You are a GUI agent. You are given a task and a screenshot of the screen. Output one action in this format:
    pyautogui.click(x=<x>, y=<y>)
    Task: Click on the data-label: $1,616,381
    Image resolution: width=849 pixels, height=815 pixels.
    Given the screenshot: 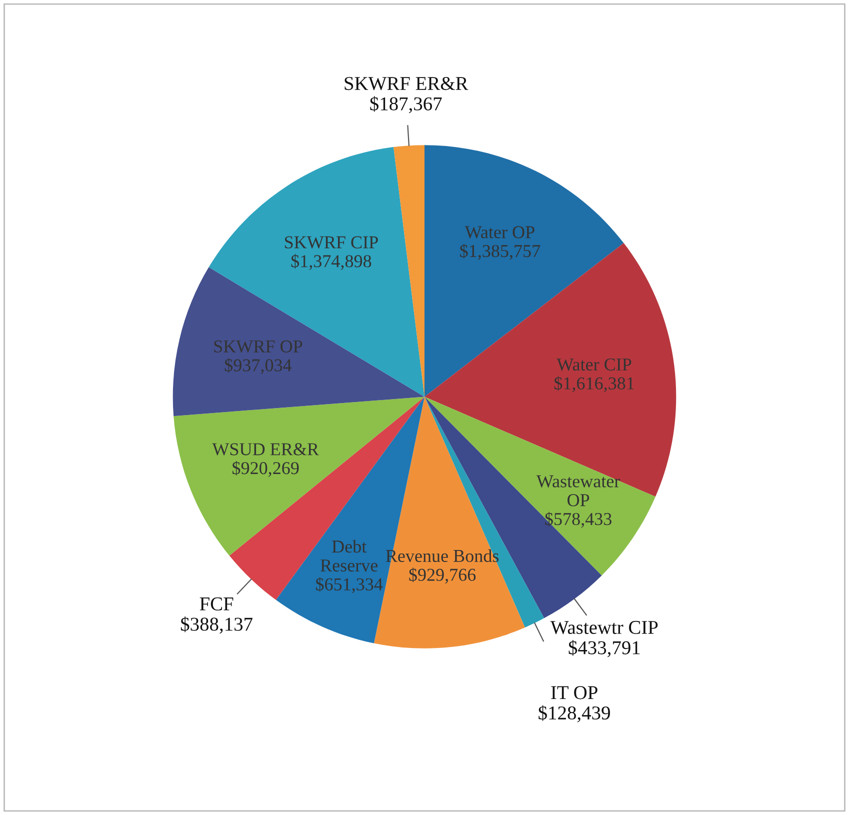 What is the action you would take?
    pyautogui.click(x=594, y=384)
    